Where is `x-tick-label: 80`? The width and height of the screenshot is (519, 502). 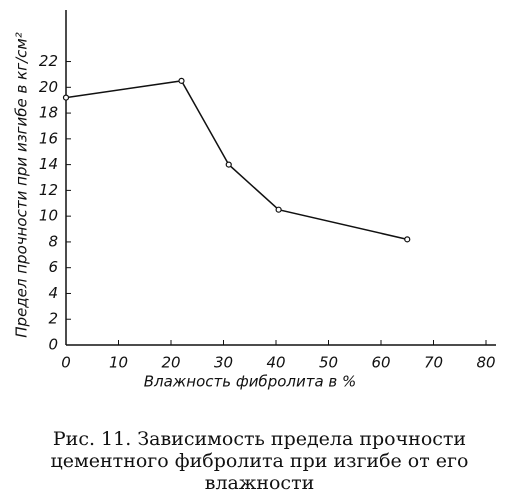
x-tick-label: 80 is located at coordinates (485, 363).